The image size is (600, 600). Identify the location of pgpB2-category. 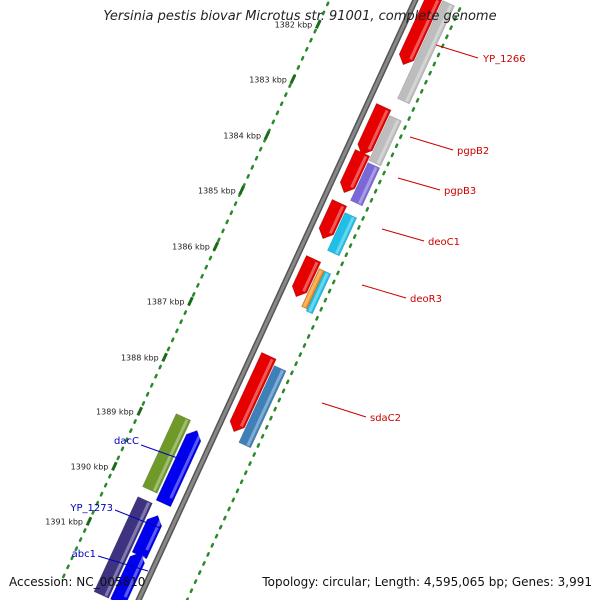
(385, 141).